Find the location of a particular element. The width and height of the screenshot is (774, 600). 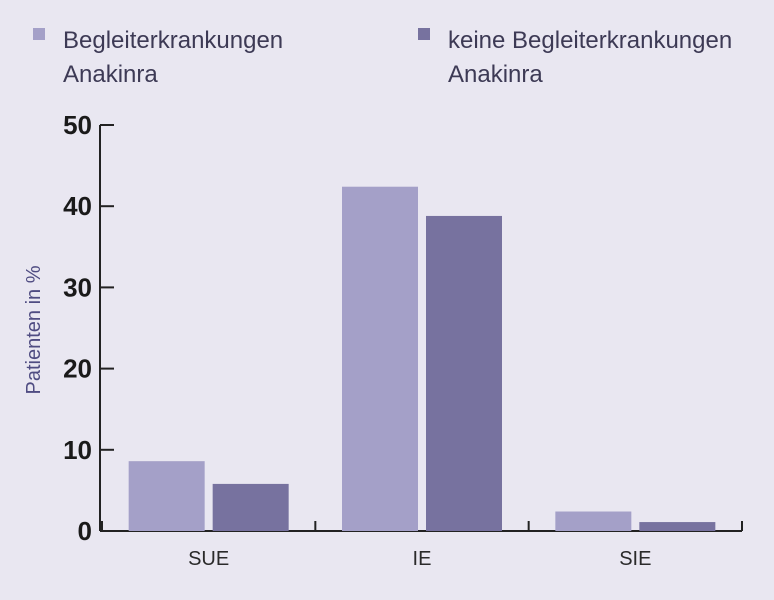

legend-label-1: Anakinra is located at coordinates (110, 74).